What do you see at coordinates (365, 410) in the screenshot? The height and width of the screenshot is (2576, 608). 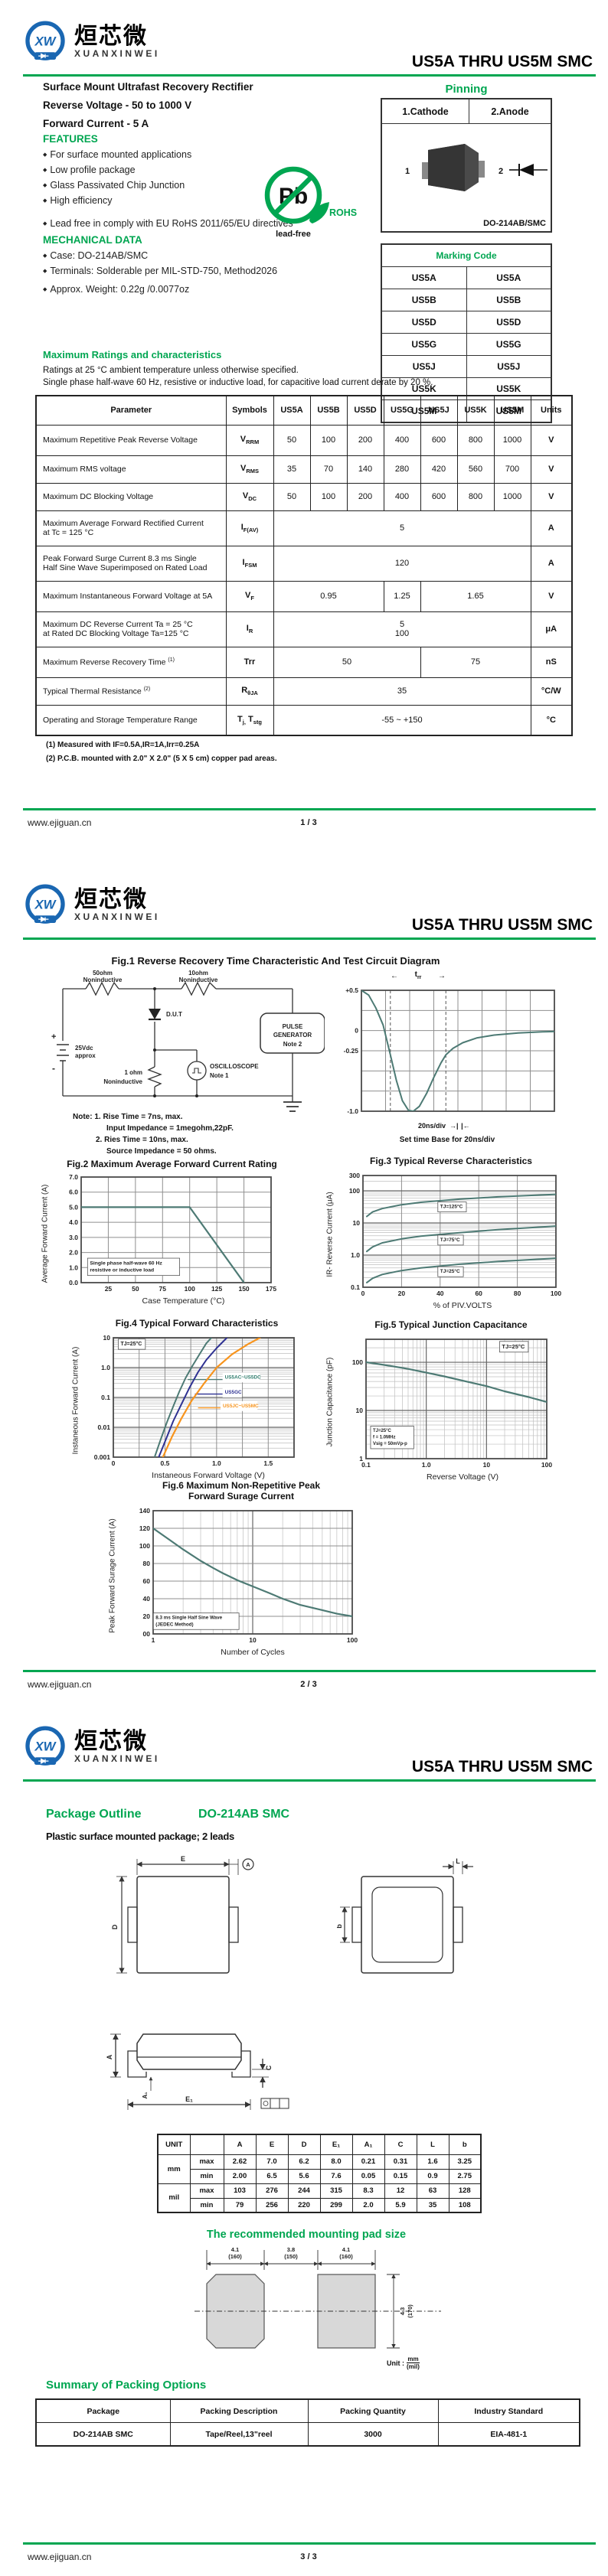 I see `col-header: US5D` at bounding box center [365, 410].